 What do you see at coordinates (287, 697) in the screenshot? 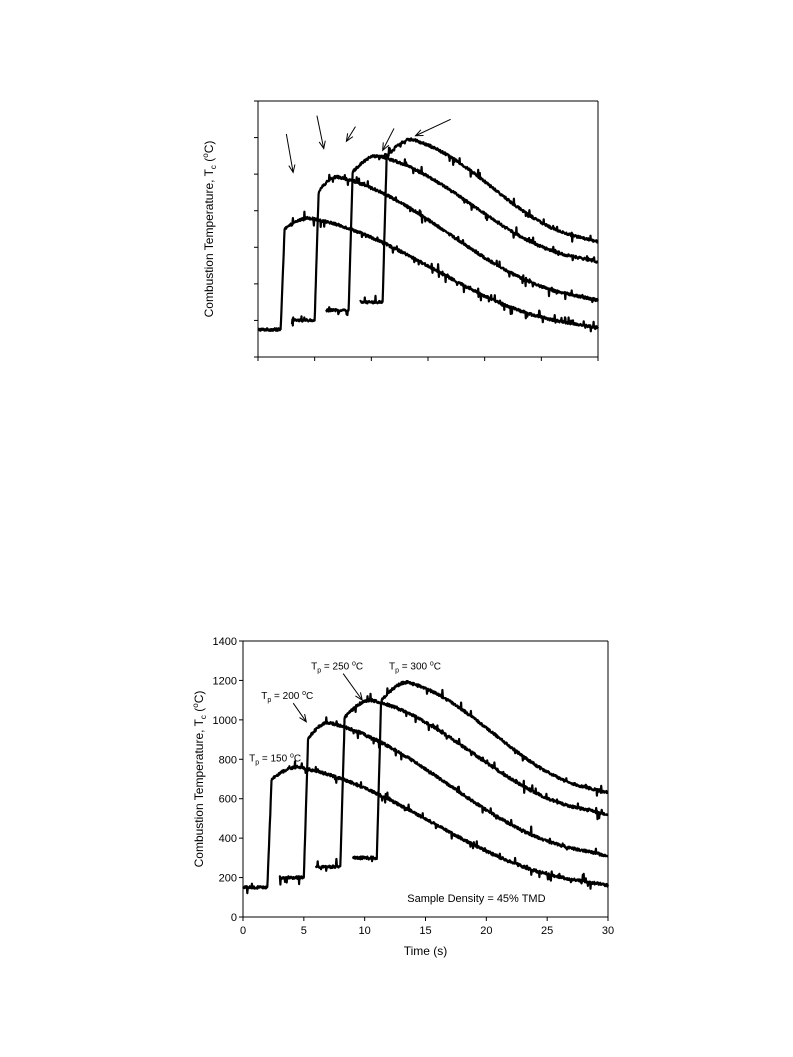
I see `annotation-label: Tp = 200 oC` at bounding box center [287, 697].